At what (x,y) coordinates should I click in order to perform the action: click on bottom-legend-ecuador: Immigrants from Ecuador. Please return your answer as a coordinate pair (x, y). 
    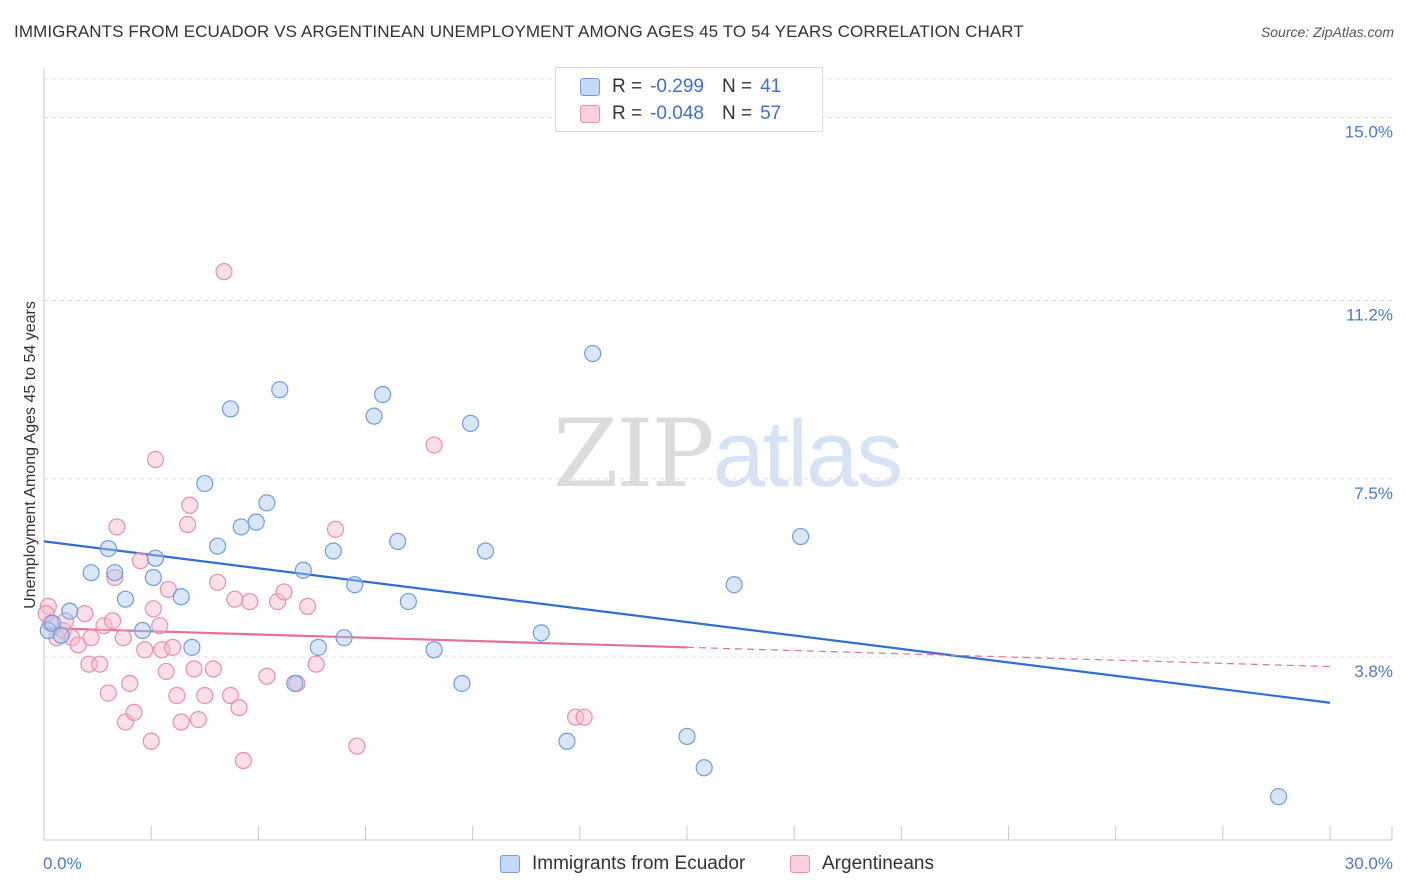
    Looking at the image, I should click on (622, 864).